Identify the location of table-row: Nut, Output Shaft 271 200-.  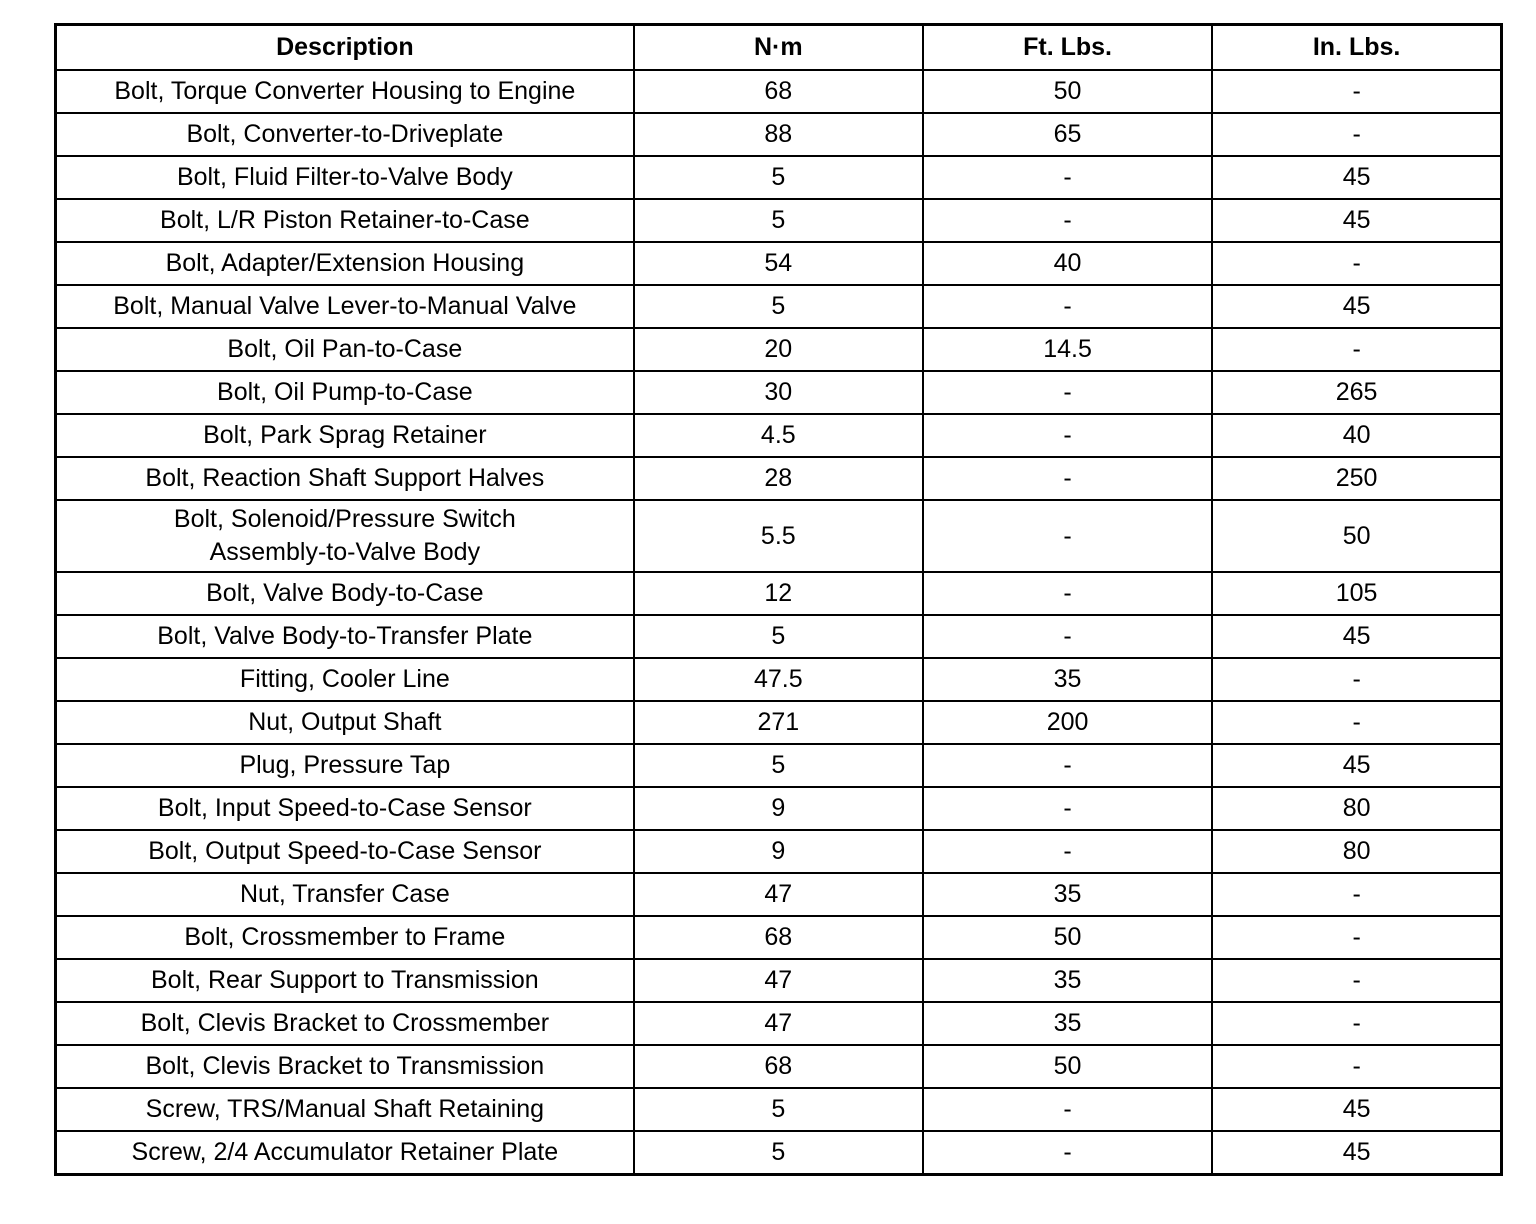
(778, 722).